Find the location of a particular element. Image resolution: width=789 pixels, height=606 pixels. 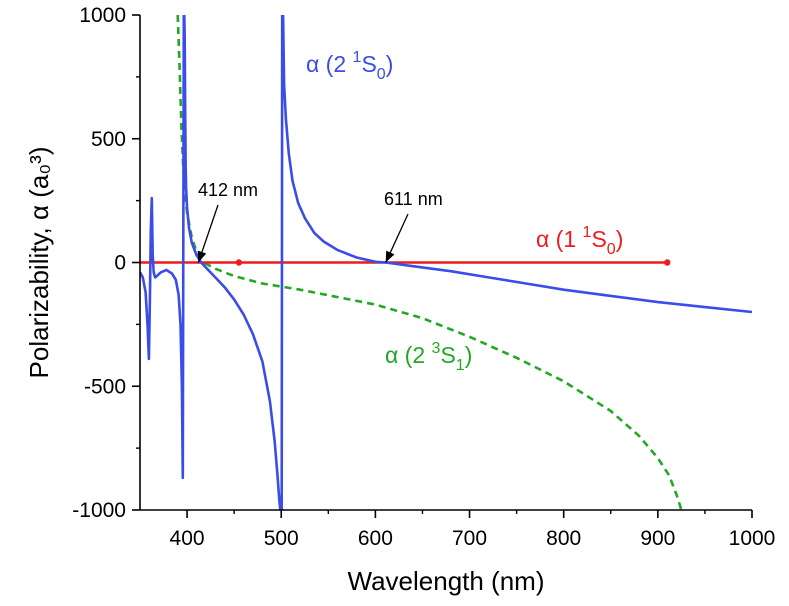

label-part: α (1 is located at coordinates (559, 239).